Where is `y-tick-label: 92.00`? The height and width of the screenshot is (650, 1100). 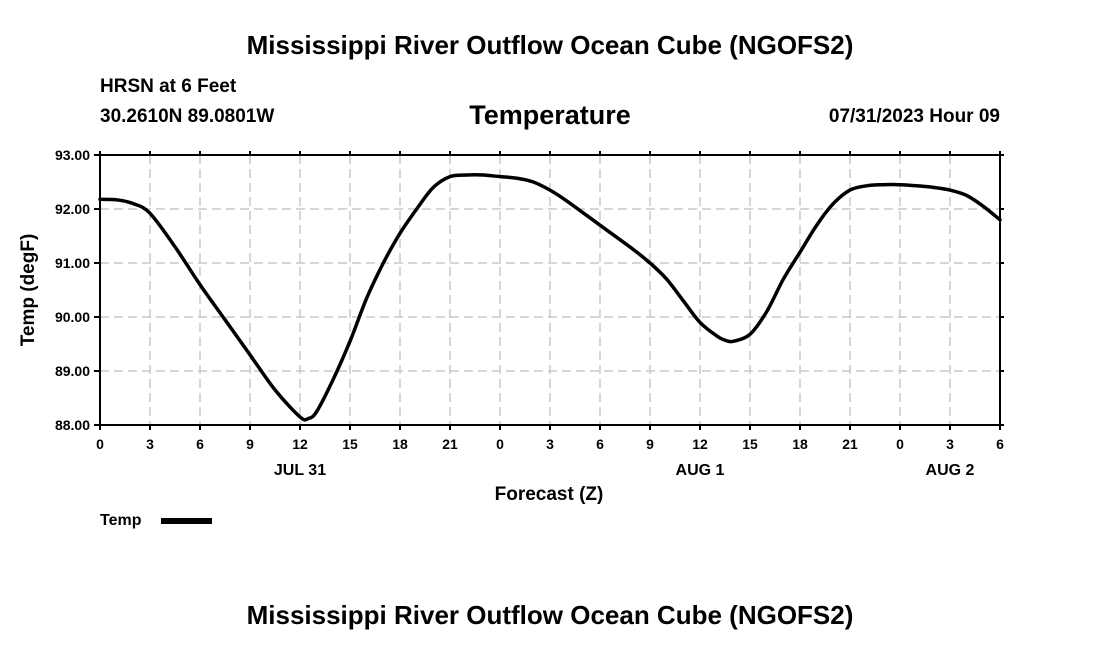
y-tick-label: 92.00 is located at coordinates (72, 209).